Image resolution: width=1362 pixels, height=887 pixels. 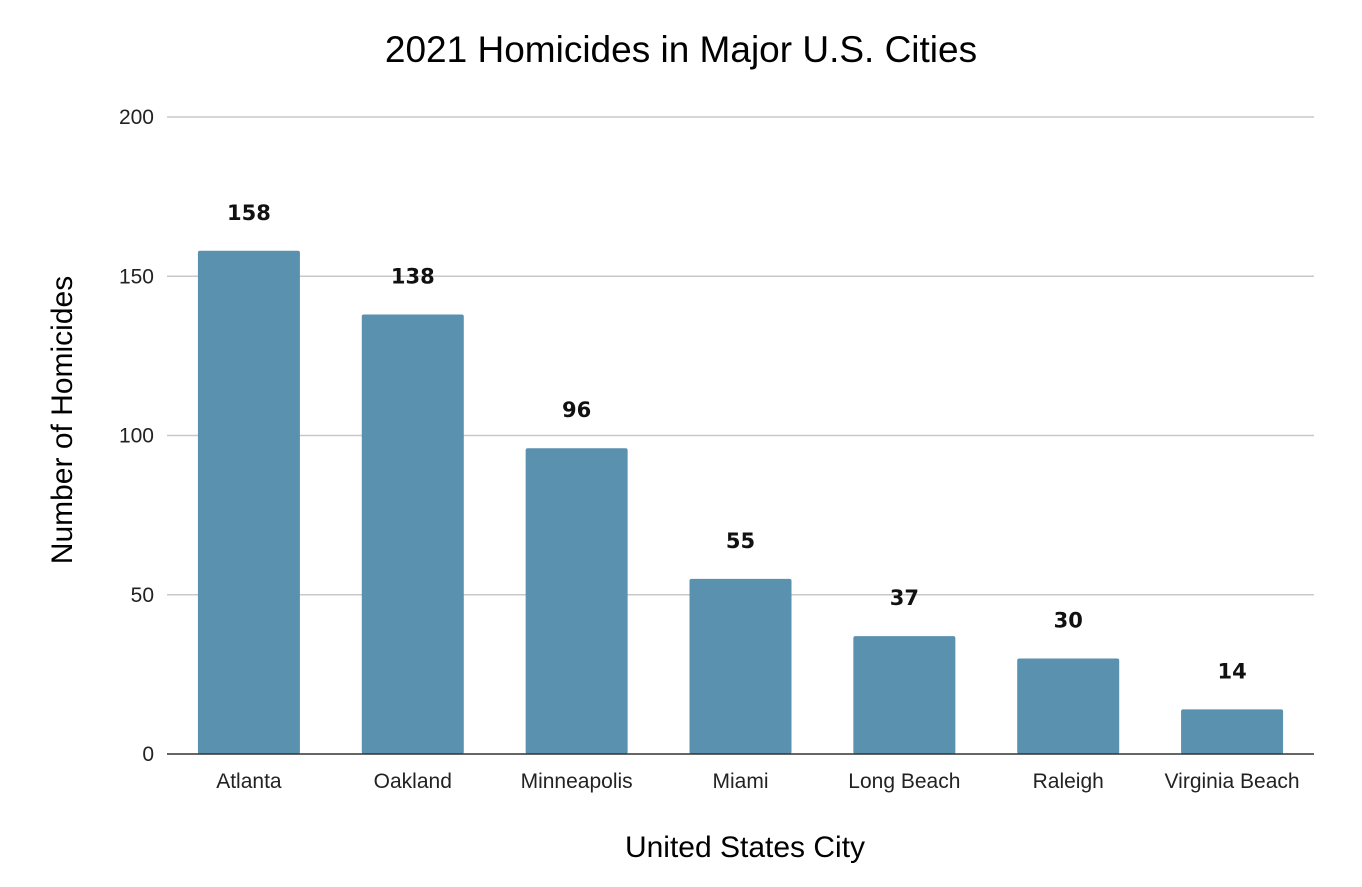 I want to click on y-tick-label: 100, so click(x=136, y=436).